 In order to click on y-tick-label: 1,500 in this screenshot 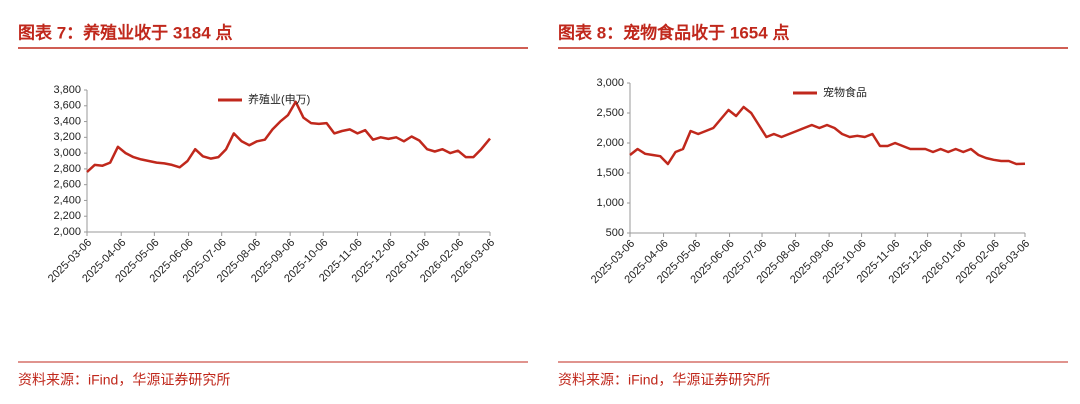, I will do `click(610, 173)`.